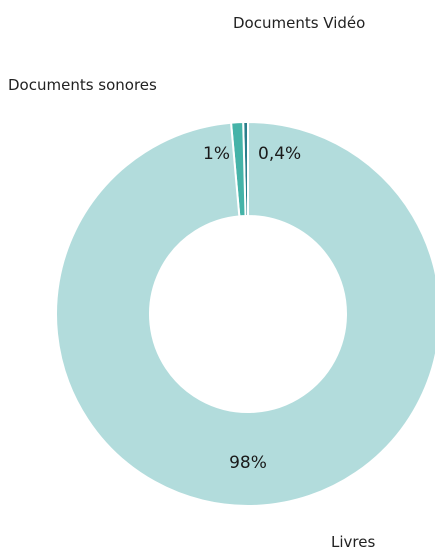 Image resolution: width=435 pixels, height=554 pixels. What do you see at coordinates (299, 23) in the screenshot?
I see `category-label-documents-video: Documents Vidéo` at bounding box center [299, 23].